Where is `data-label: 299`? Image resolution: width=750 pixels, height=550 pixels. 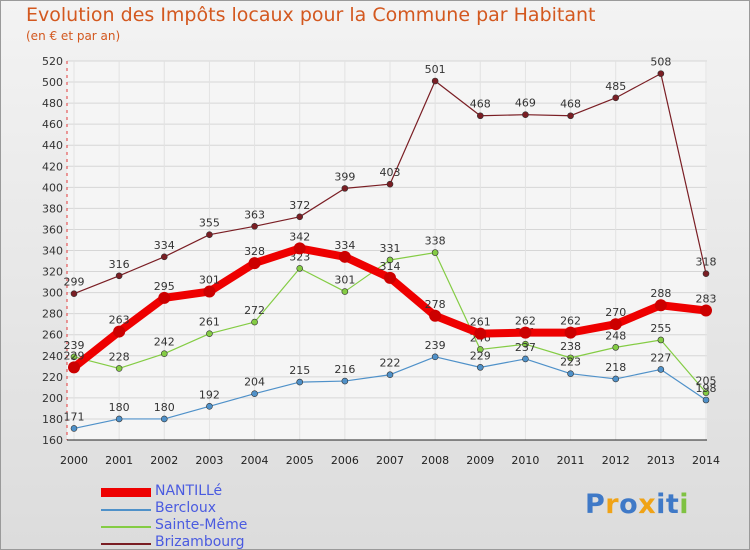 data-label: 299 is located at coordinates (74, 282).